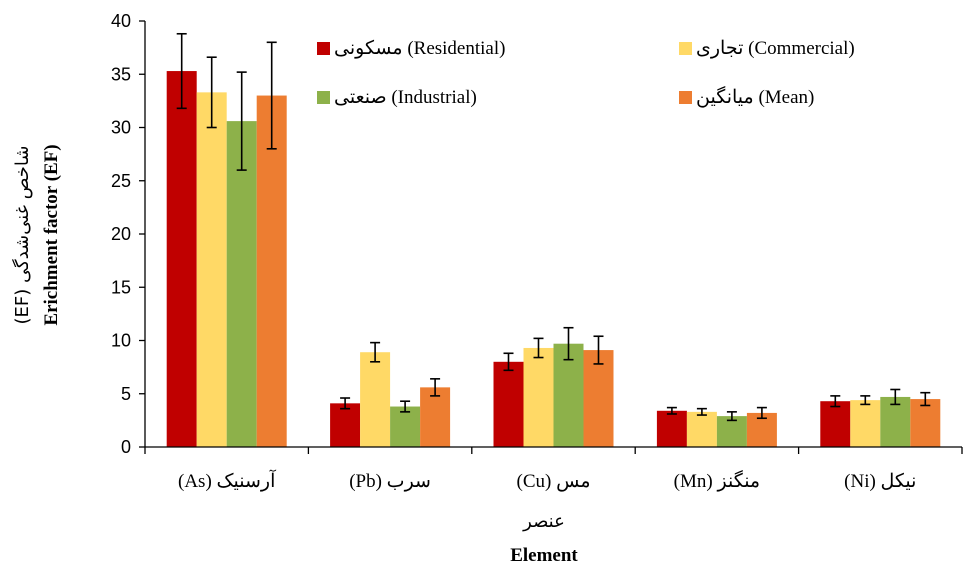 The image size is (963, 572). I want to click on x-tick-label: سرب (Pb), so click(390, 481).